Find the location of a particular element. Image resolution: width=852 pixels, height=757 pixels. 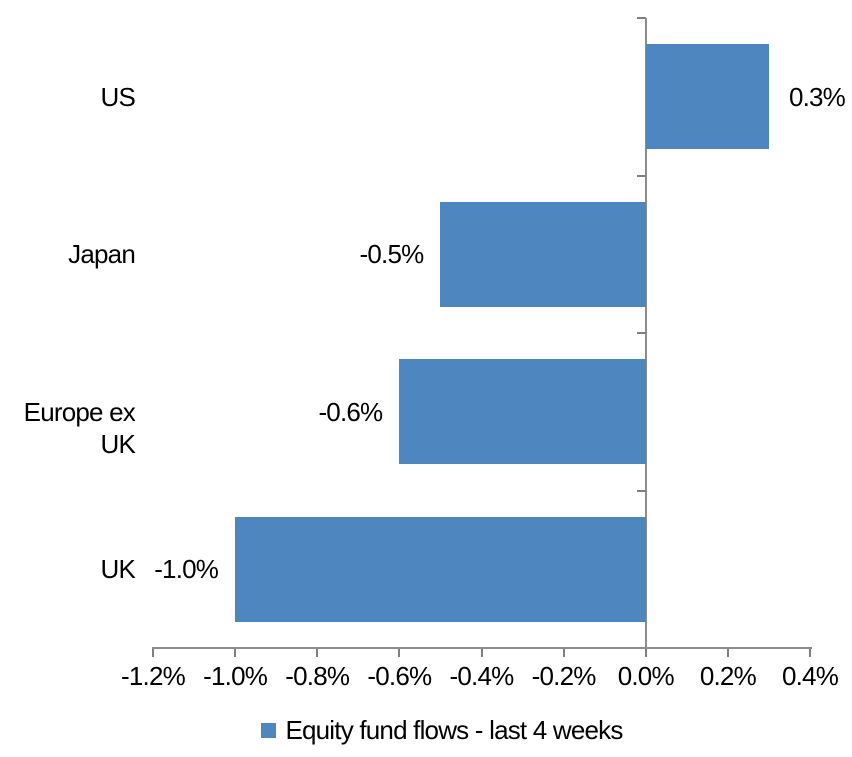

data-label: -0.6% is located at coordinates (350, 411).